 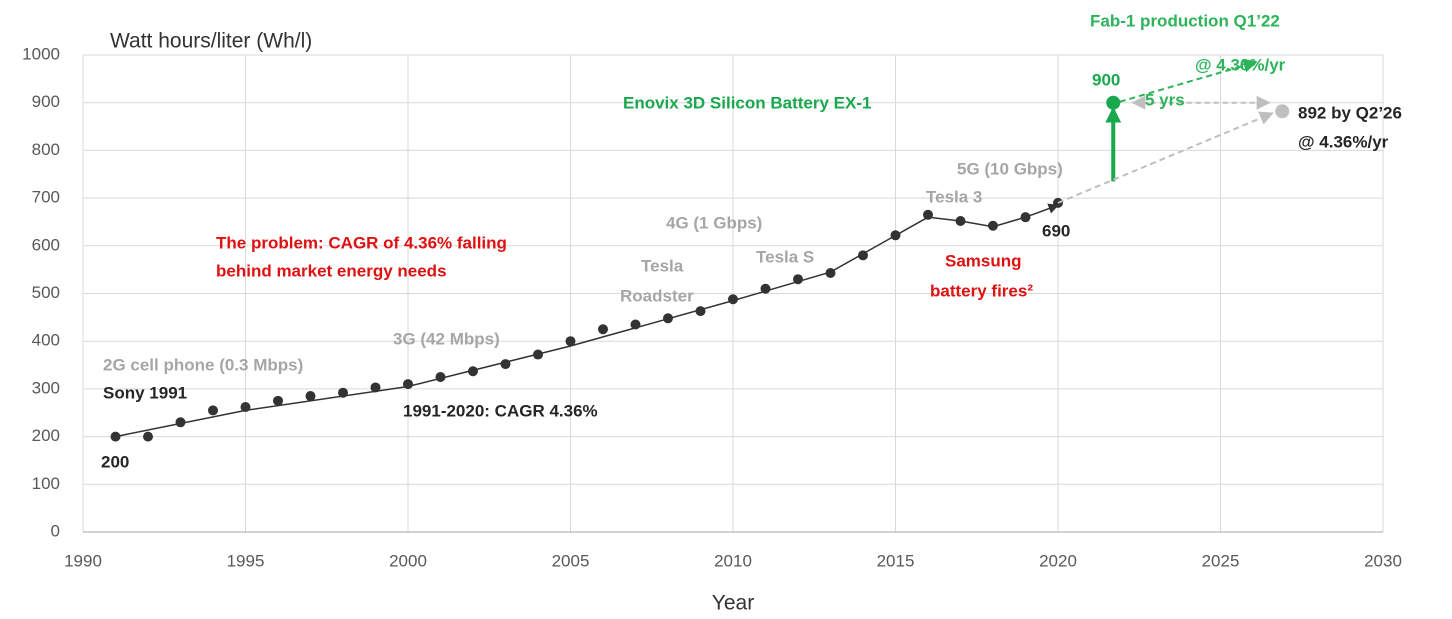 I want to click on x-tick-label: 1995, so click(x=246, y=560).